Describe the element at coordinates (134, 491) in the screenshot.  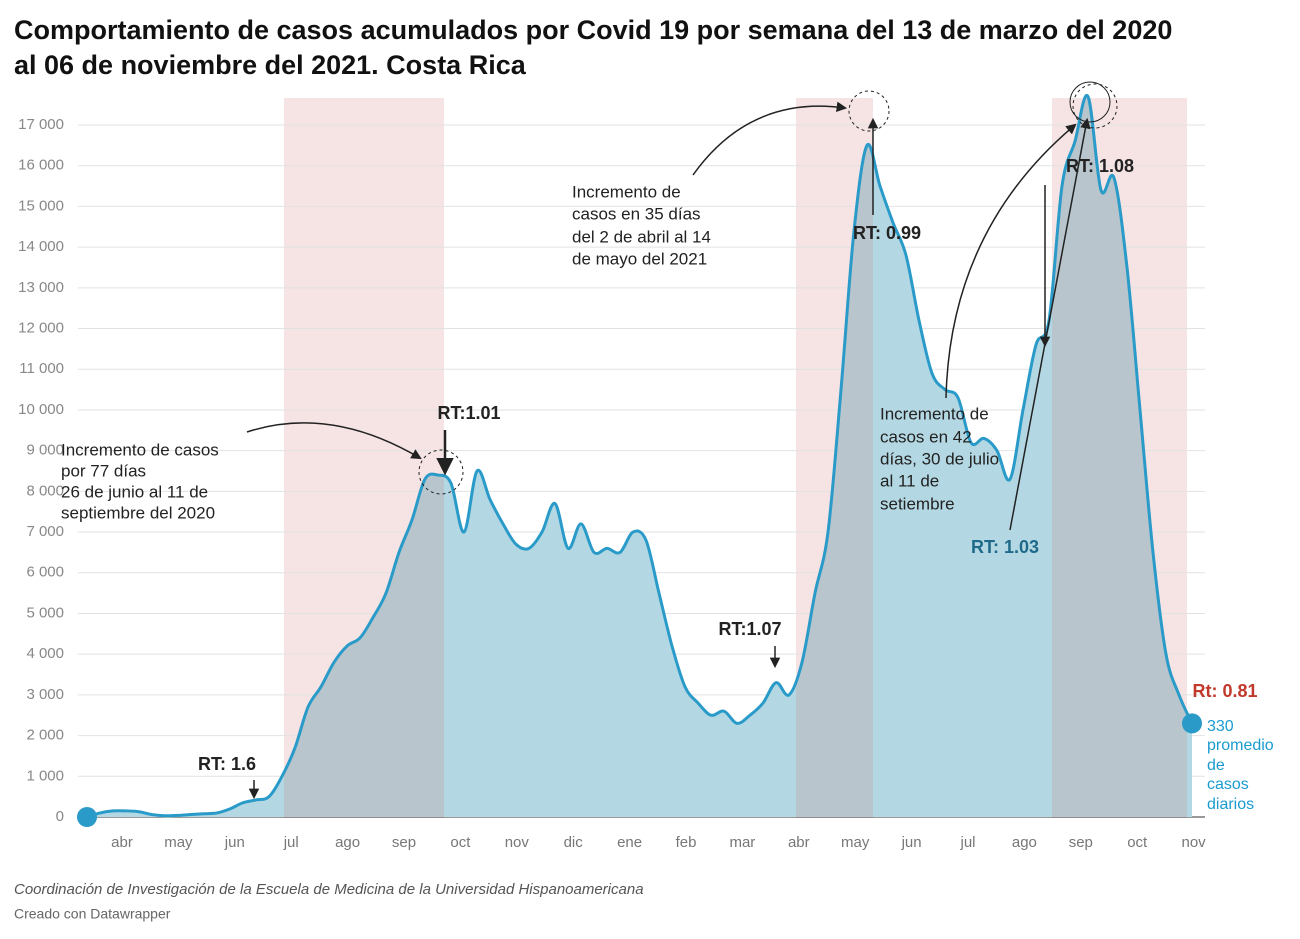
I see `note-line: 26 de junio al 11 de` at that location.